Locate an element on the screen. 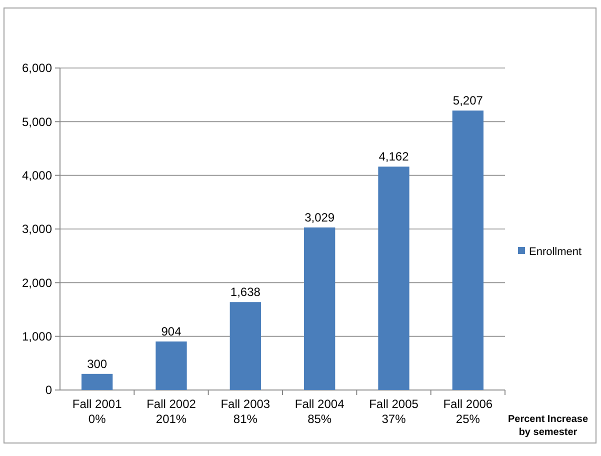 The image size is (601, 456). data-label: 300 is located at coordinates (97, 363).